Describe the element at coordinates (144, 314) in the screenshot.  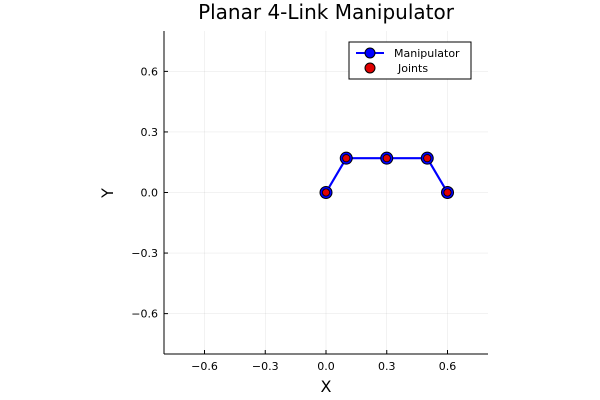
I see `y-tick-label: −0.6` at that location.